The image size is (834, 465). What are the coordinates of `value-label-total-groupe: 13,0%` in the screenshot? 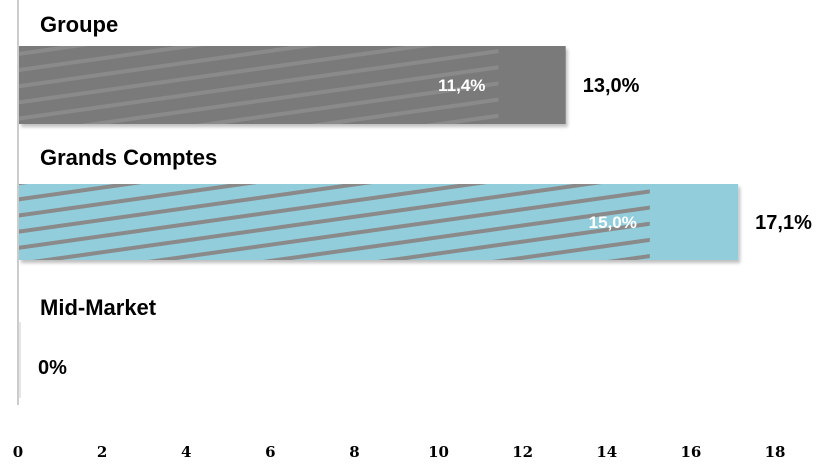 It's located at (611, 86).